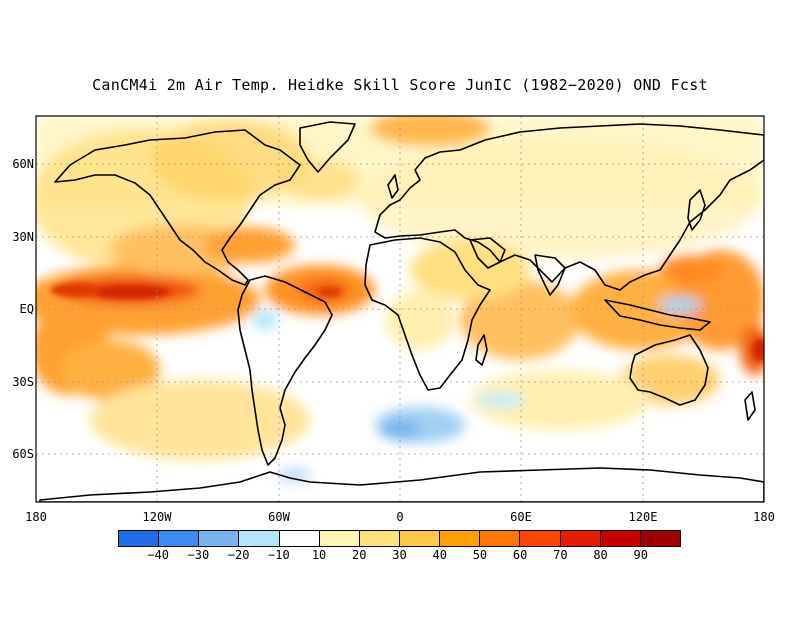 The image size is (800, 618). I want to click on coastline-india, so click(550, 275).